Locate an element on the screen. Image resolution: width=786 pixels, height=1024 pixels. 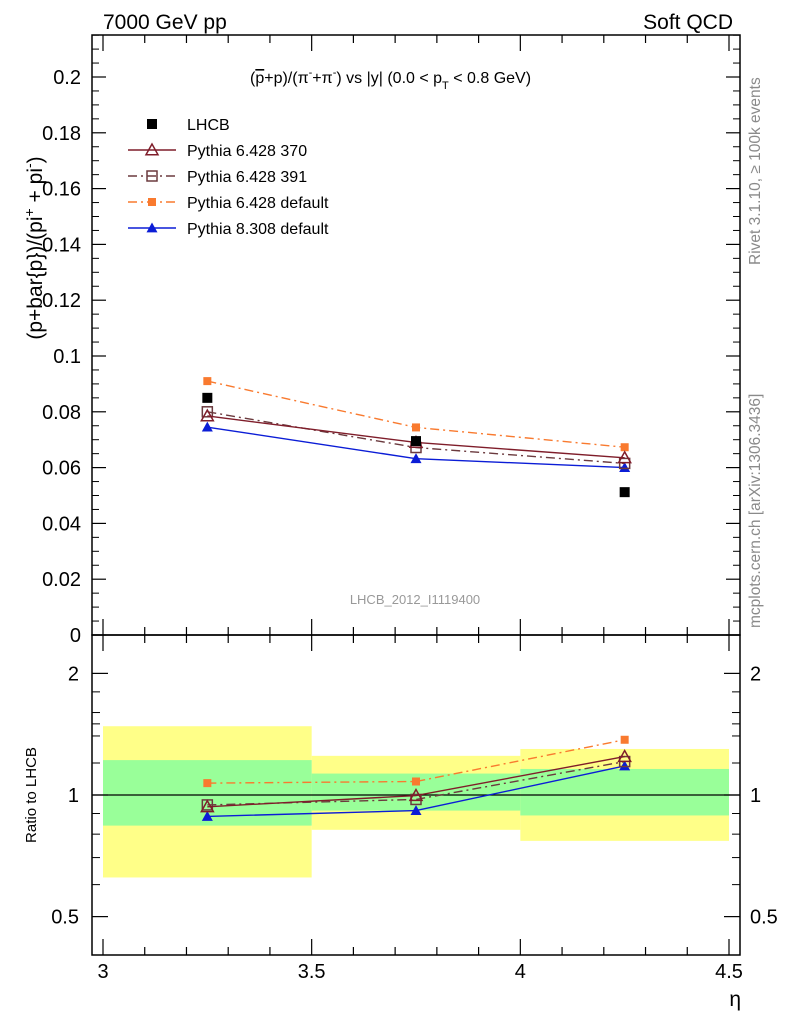
ratio-y-tick-label-right: 1 is located at coordinates (755, 796).